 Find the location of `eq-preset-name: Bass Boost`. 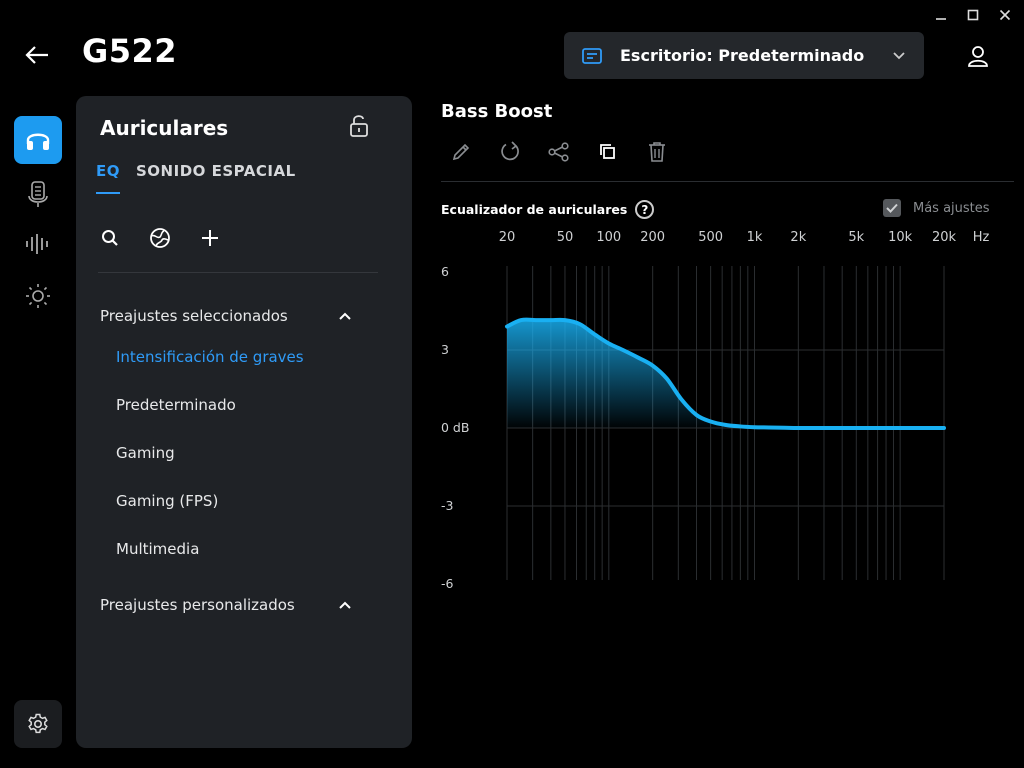

eq-preset-name: Bass Boost is located at coordinates (497, 111).